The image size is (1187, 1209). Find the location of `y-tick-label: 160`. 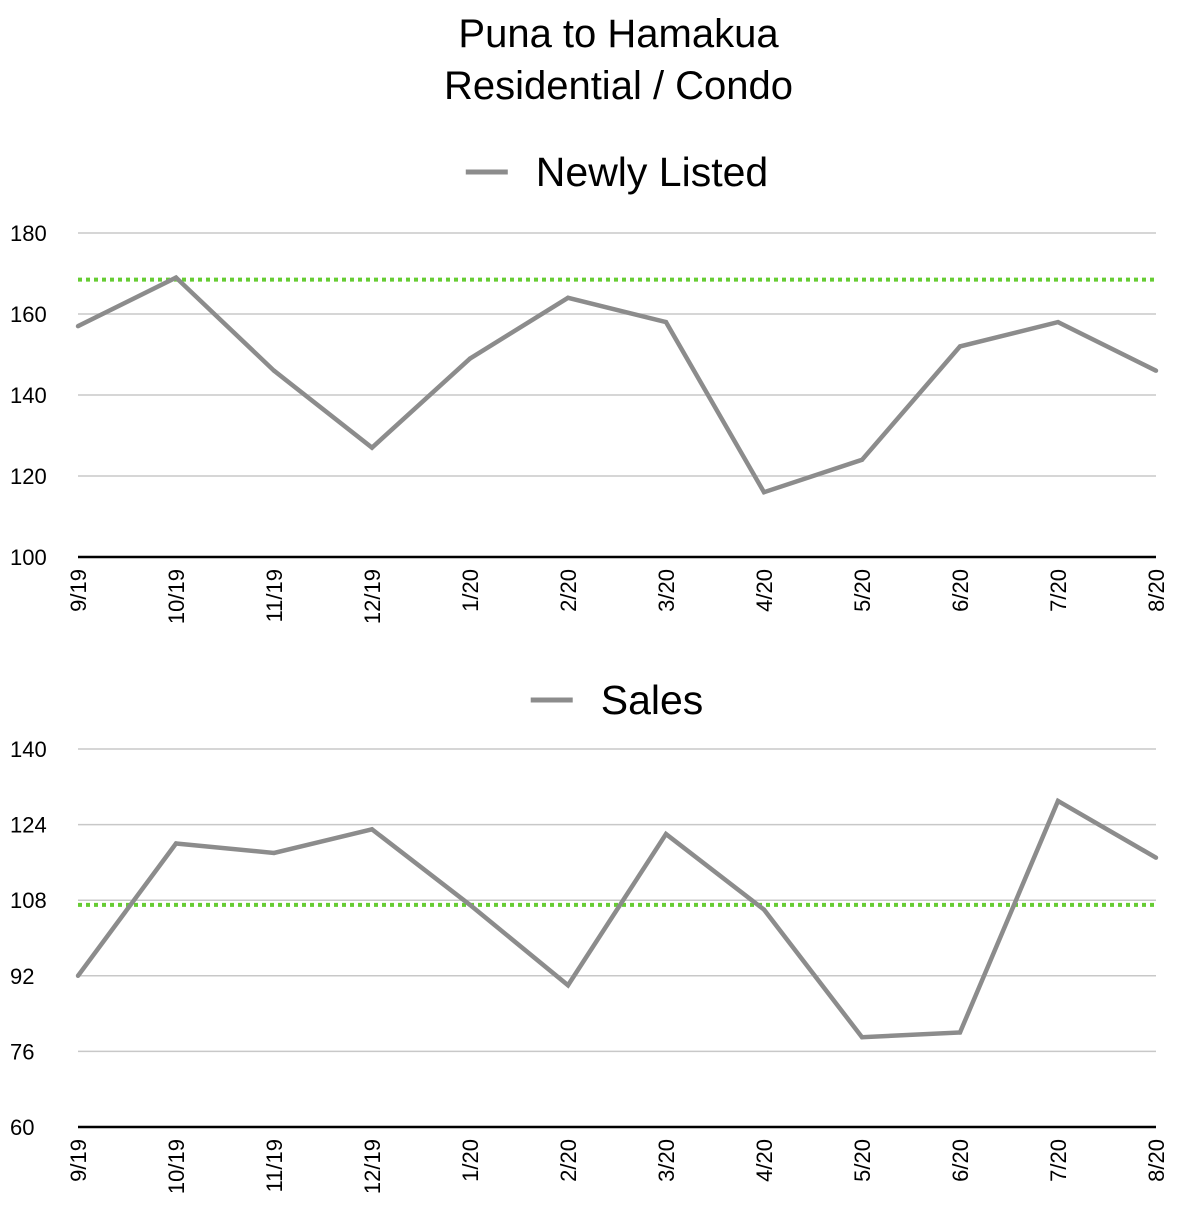

y-tick-label: 160 is located at coordinates (28, 314).